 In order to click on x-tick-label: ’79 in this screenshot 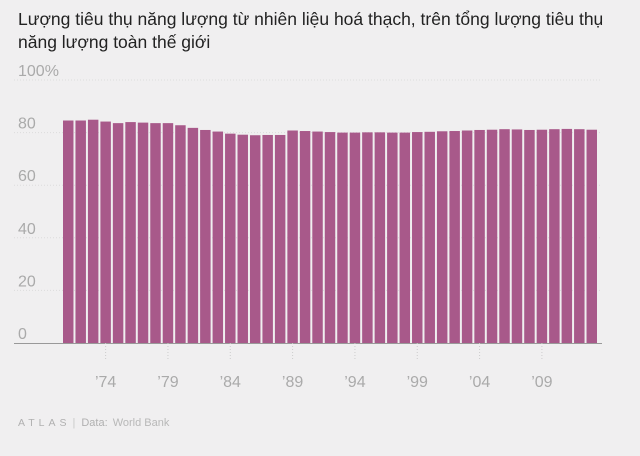, I will do `click(167, 382)`.